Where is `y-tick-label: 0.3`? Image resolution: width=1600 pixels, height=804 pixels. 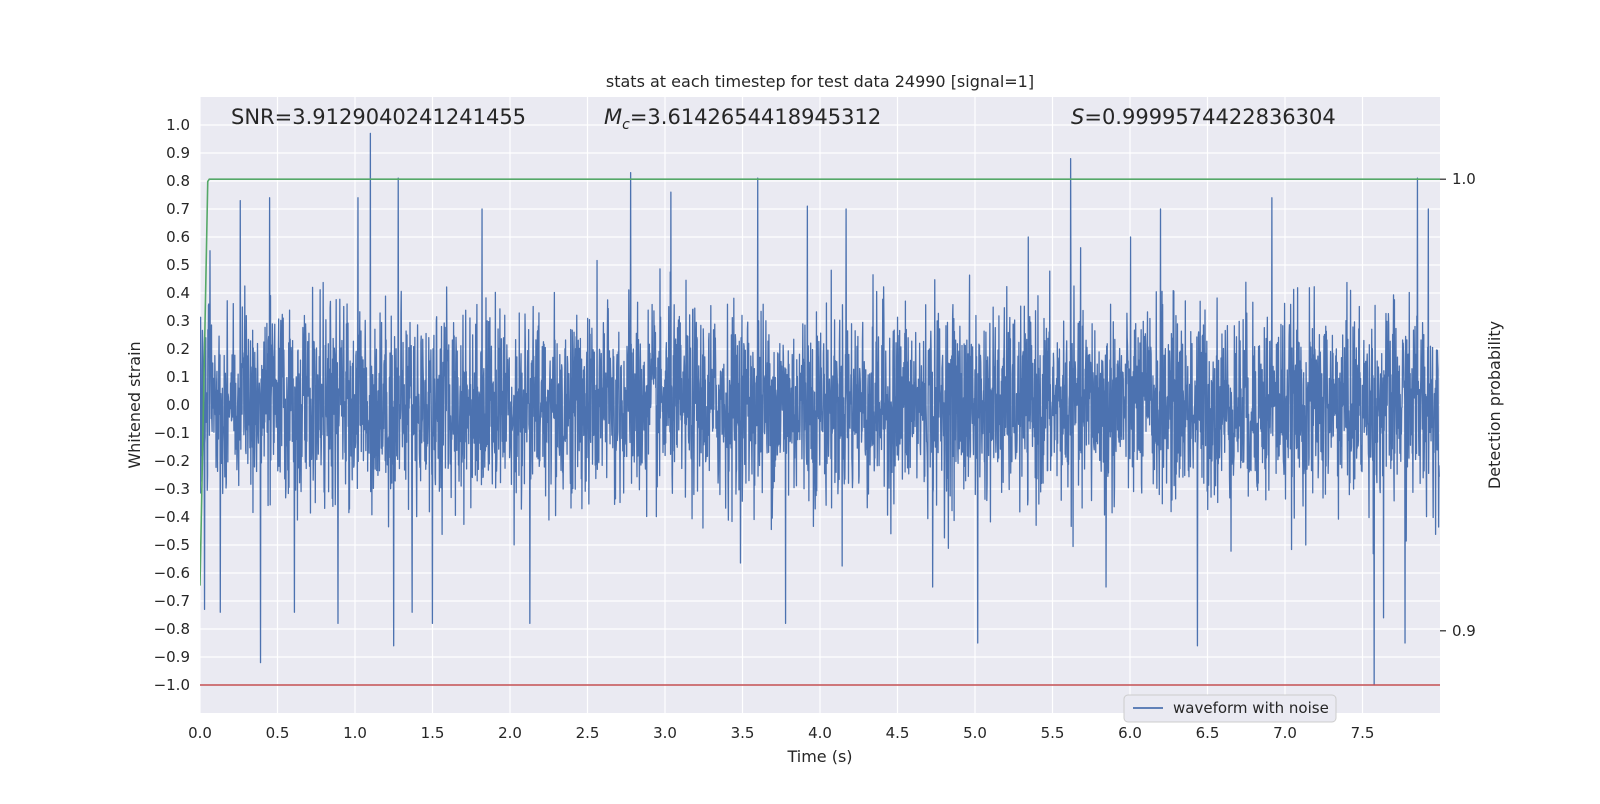 y-tick-label: 0.3 is located at coordinates (178, 321).